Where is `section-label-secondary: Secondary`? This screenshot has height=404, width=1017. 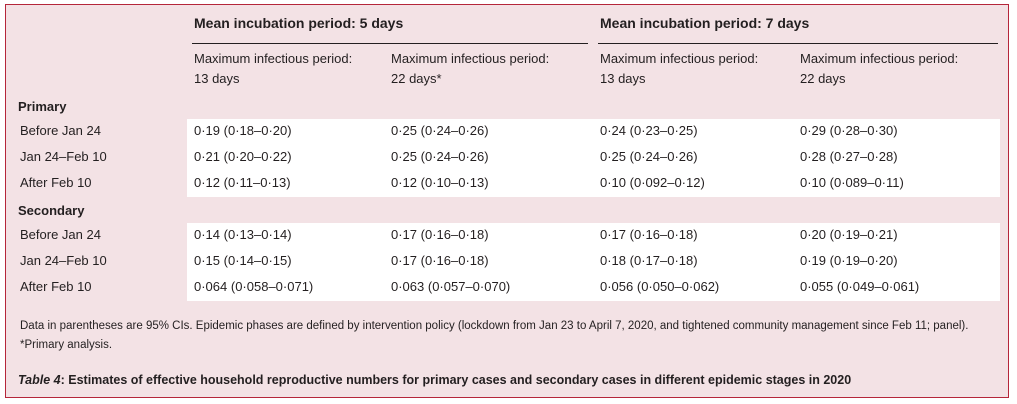 section-label-secondary: Secondary is located at coordinates (51, 210).